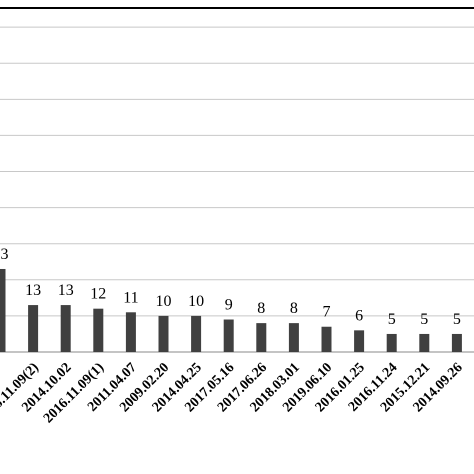 This screenshot has height=474, width=474. Describe the element at coordinates (98, 294) in the screenshot. I see `value-label: 12` at that location.